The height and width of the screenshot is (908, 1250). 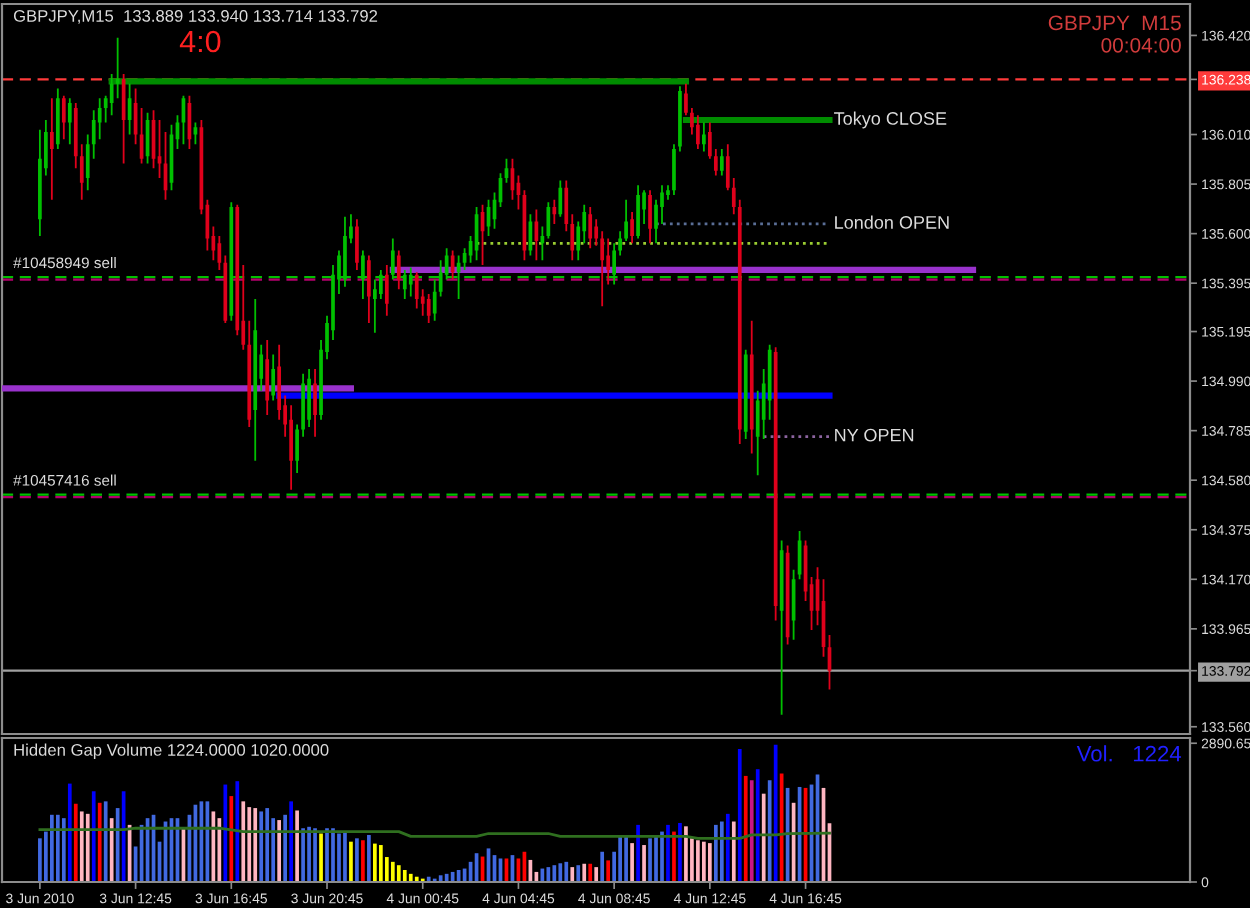 I want to click on chart-title: GBPJPY,M15 133.889 133.940 133.714 133.792, so click(x=195, y=17).